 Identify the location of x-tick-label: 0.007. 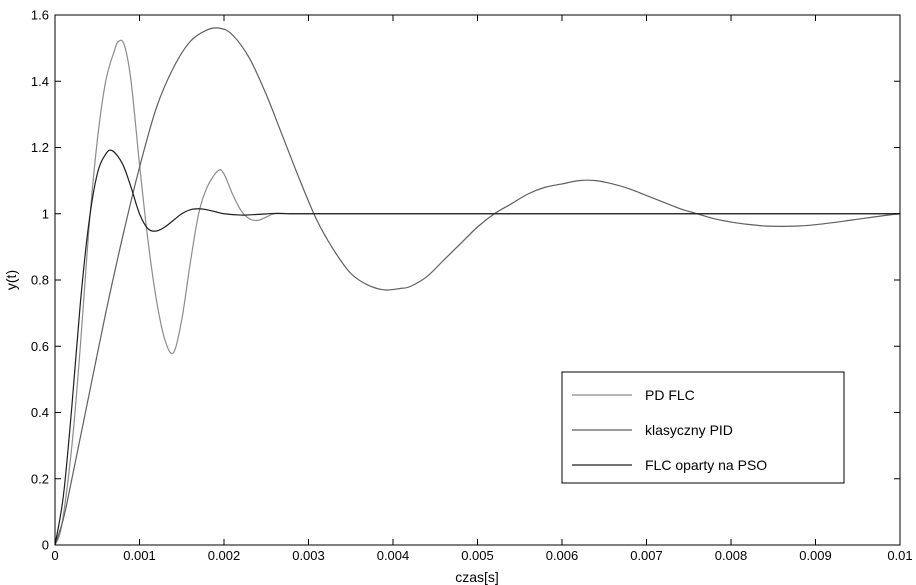
(646, 555).